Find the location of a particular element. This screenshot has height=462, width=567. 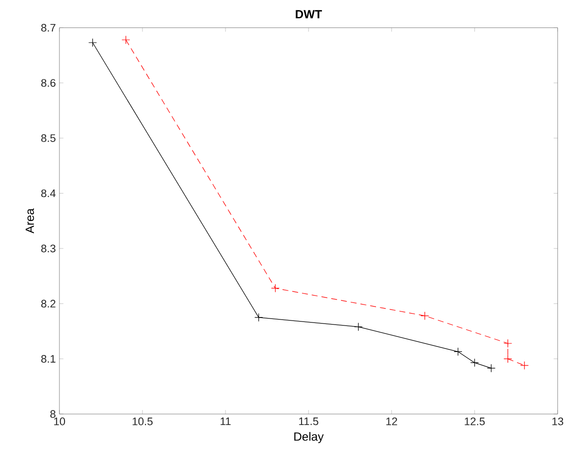

x-tick-label: 13 is located at coordinates (558, 422).